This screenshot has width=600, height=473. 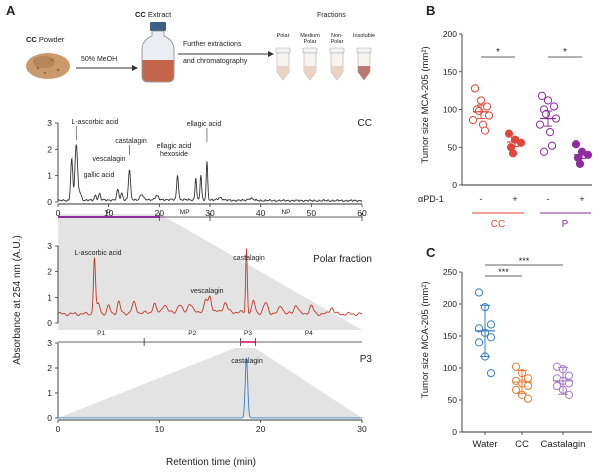 What do you see at coordinates (450, 368) in the screenshot?
I see `y-tick-label: 100` at bounding box center [450, 368].